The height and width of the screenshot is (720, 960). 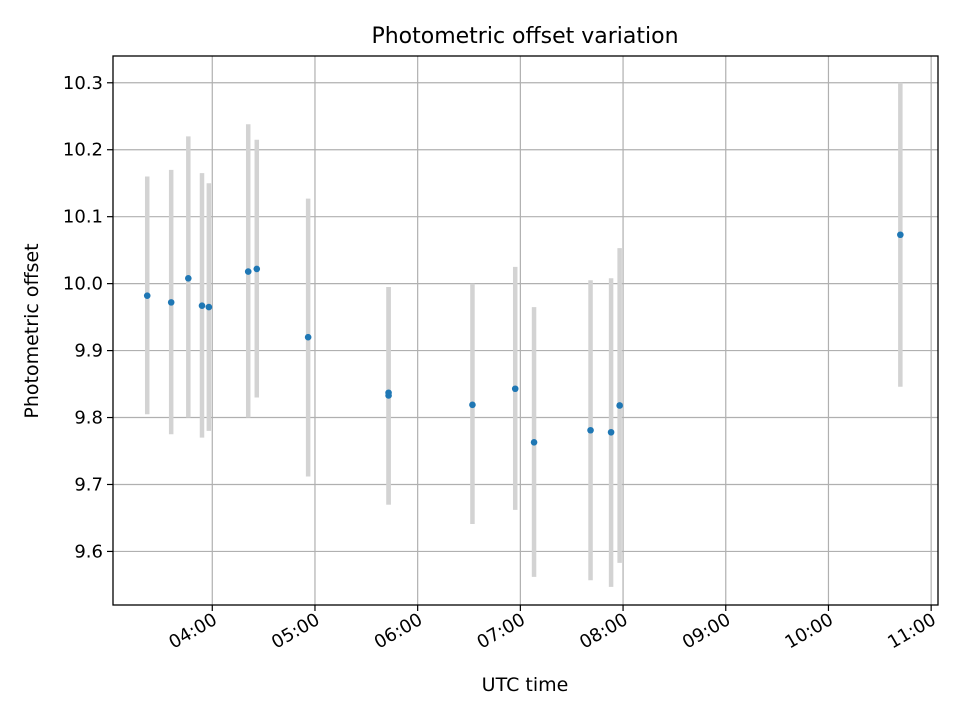 What do you see at coordinates (525, 685) in the screenshot?
I see `x-axis-label: UTC time` at bounding box center [525, 685].